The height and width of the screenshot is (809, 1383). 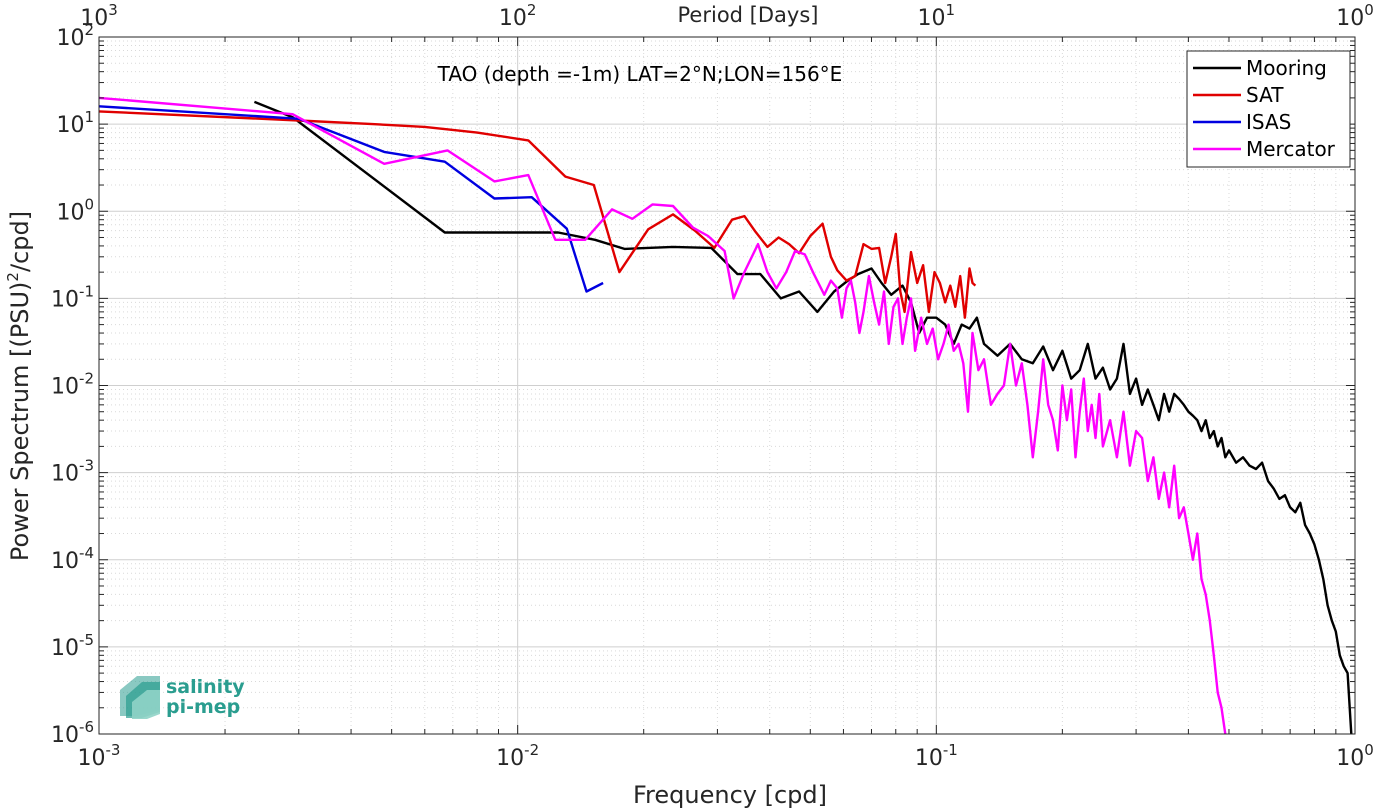 What do you see at coordinates (351, 199) in the screenshot?
I see `series-line-isas` at bounding box center [351, 199].